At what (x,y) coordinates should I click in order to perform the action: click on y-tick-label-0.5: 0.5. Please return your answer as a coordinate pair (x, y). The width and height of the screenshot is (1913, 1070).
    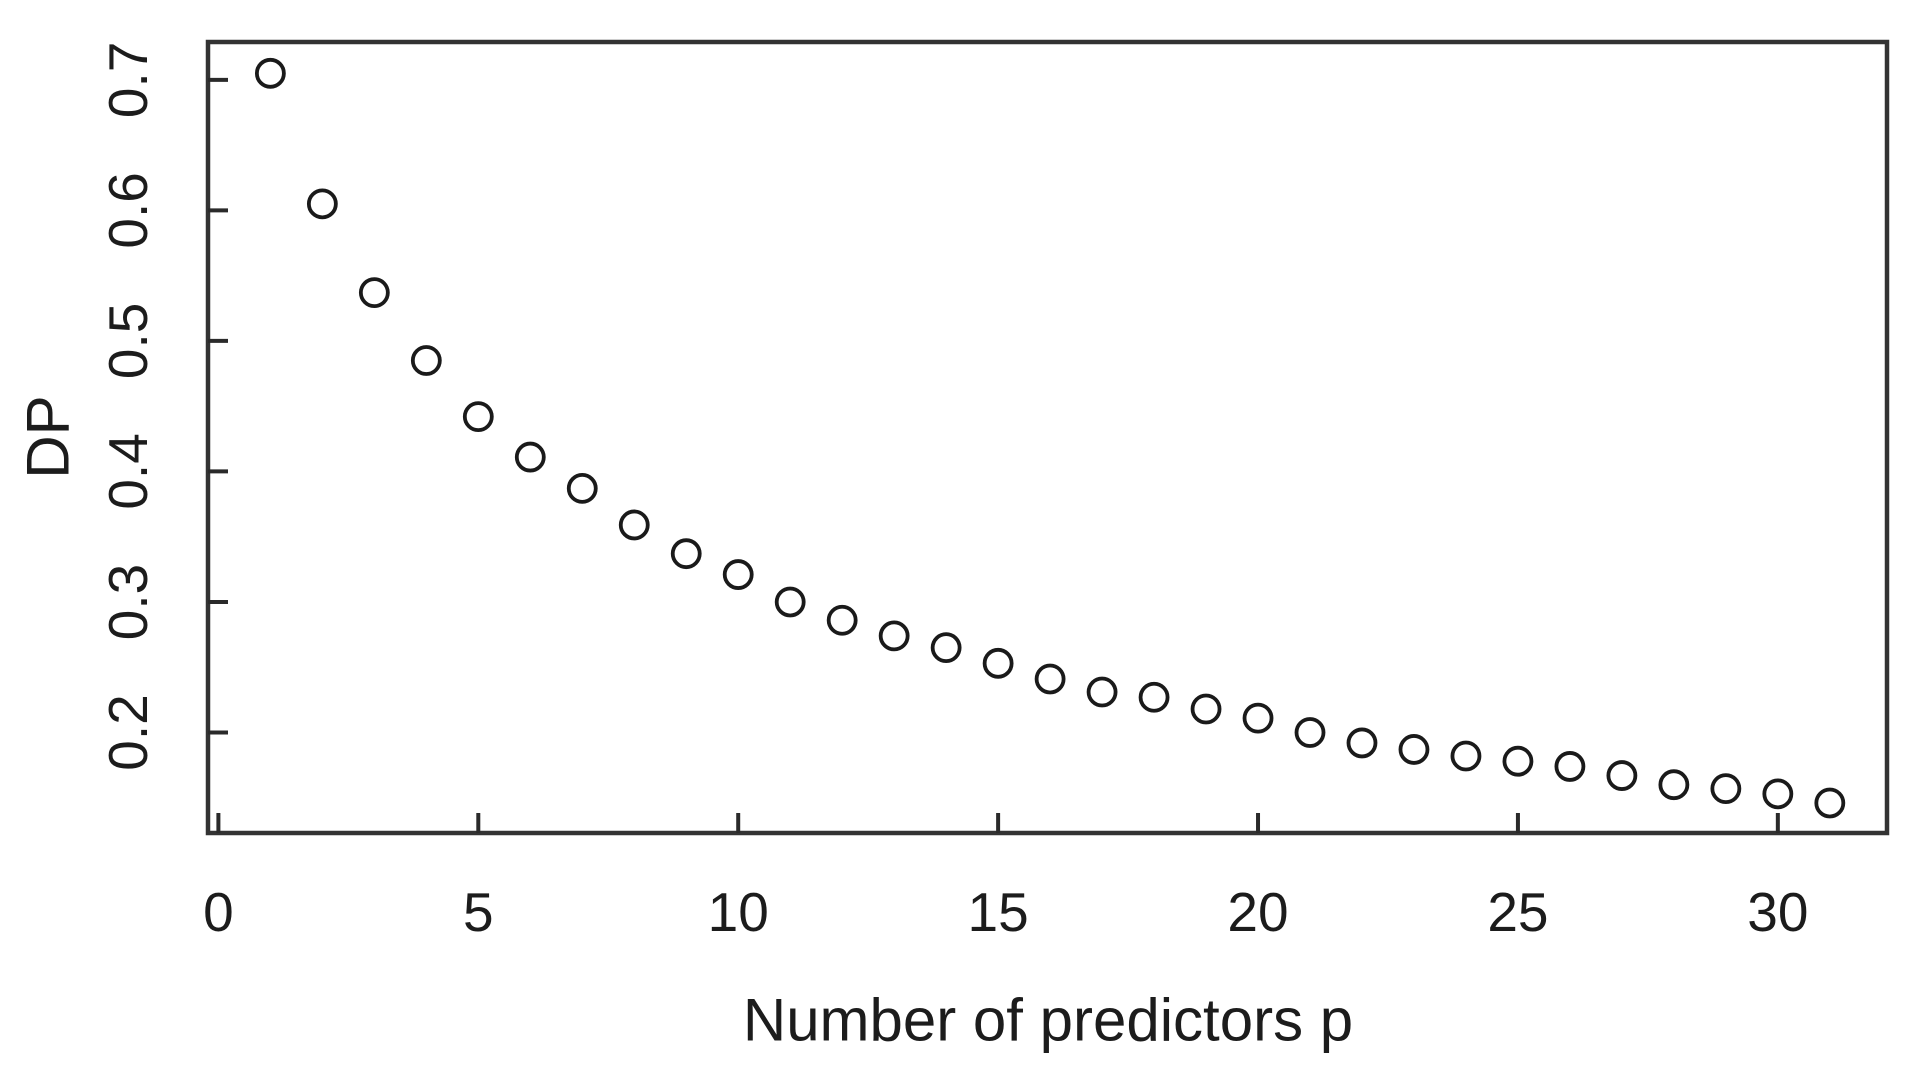
    Looking at the image, I should click on (128, 341).